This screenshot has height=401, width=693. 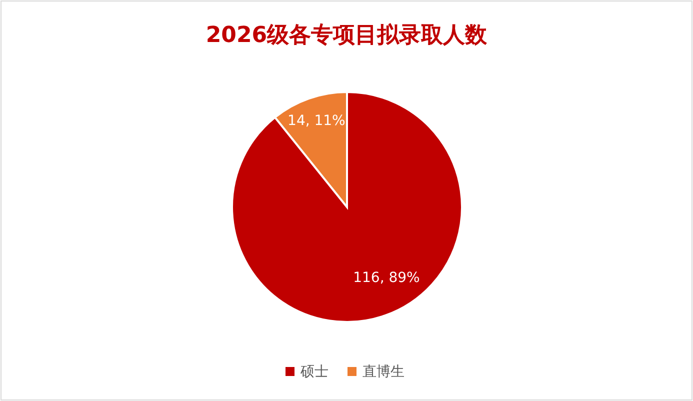 What do you see at coordinates (314, 372) in the screenshot?
I see `legend-label: 硕士` at bounding box center [314, 372].